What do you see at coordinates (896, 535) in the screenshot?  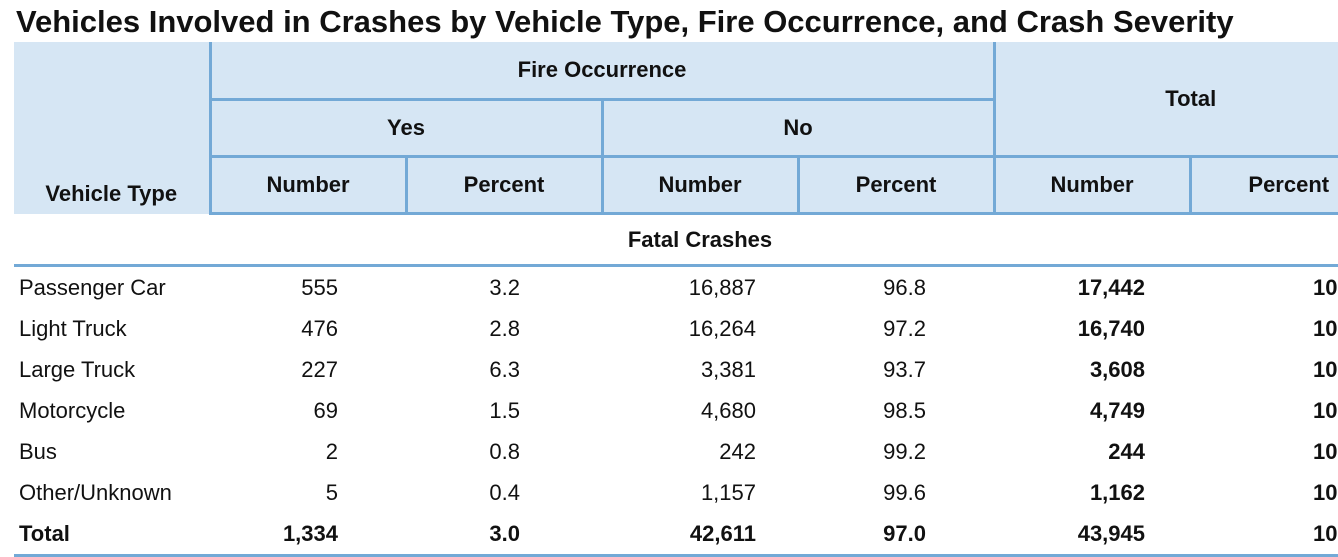 I see `cell-no-percent: 97.0` at bounding box center [896, 535].